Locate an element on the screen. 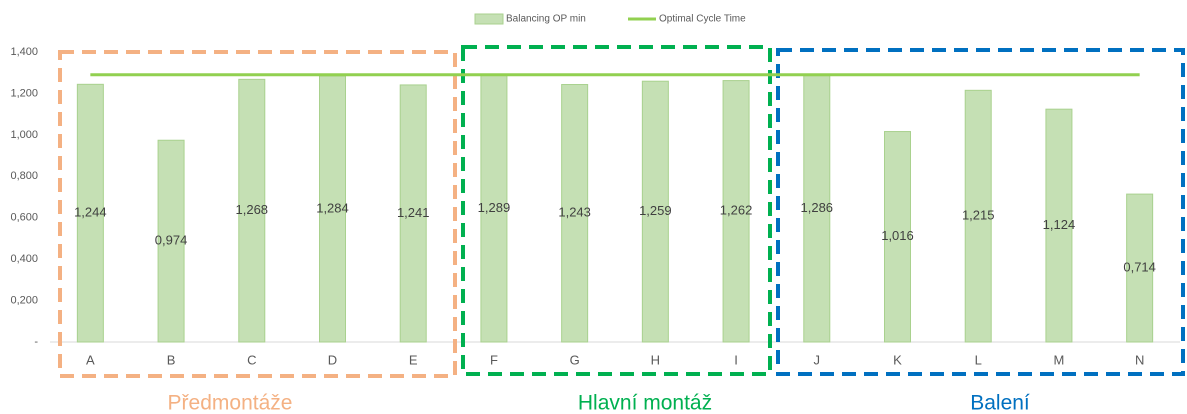 The height and width of the screenshot is (414, 1187). x-tick-label: E is located at coordinates (413, 359).